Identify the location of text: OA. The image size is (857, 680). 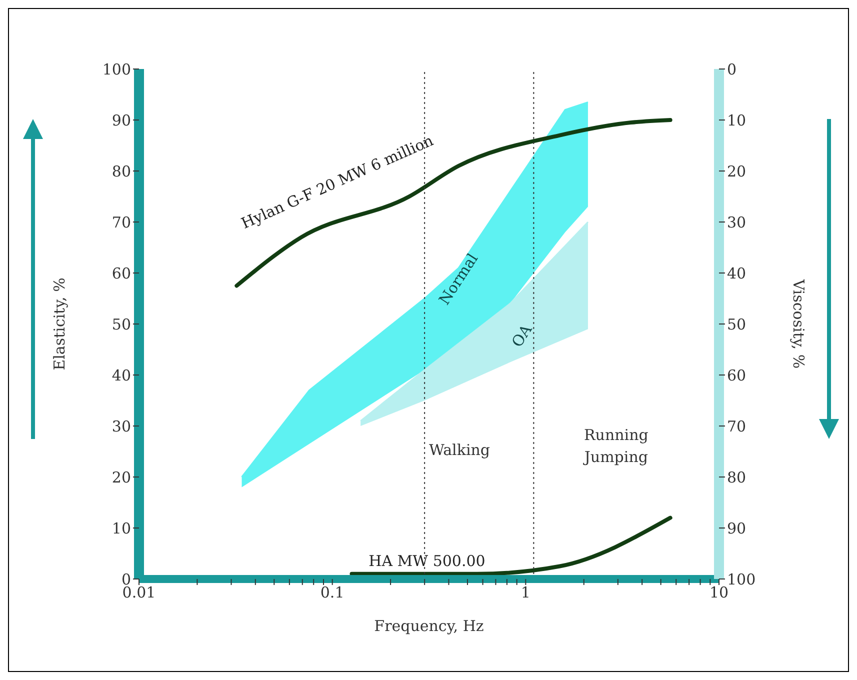
(522, 335).